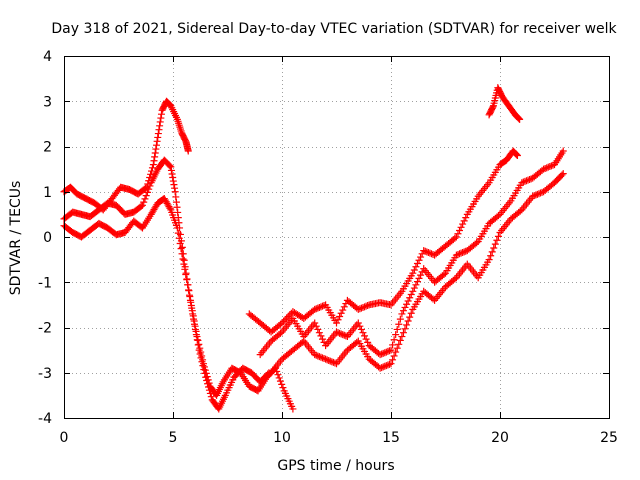 This screenshot has width=640, height=480. I want to click on x-tick-label: 15, so click(391, 438).